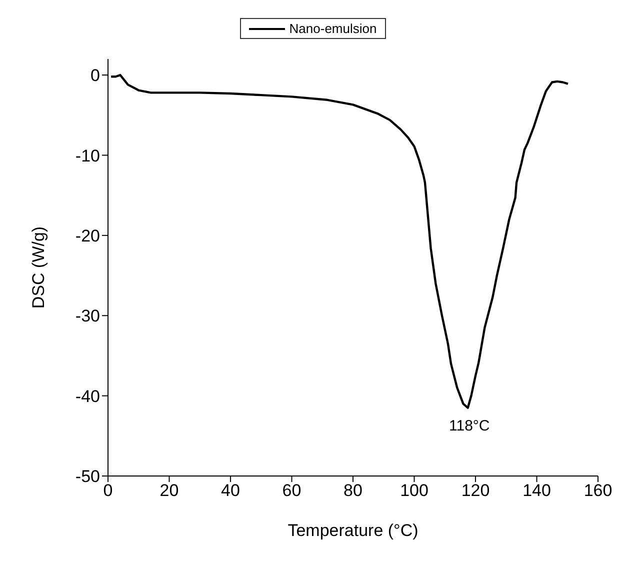  I want to click on y-tick-label: -50, so click(87, 476).